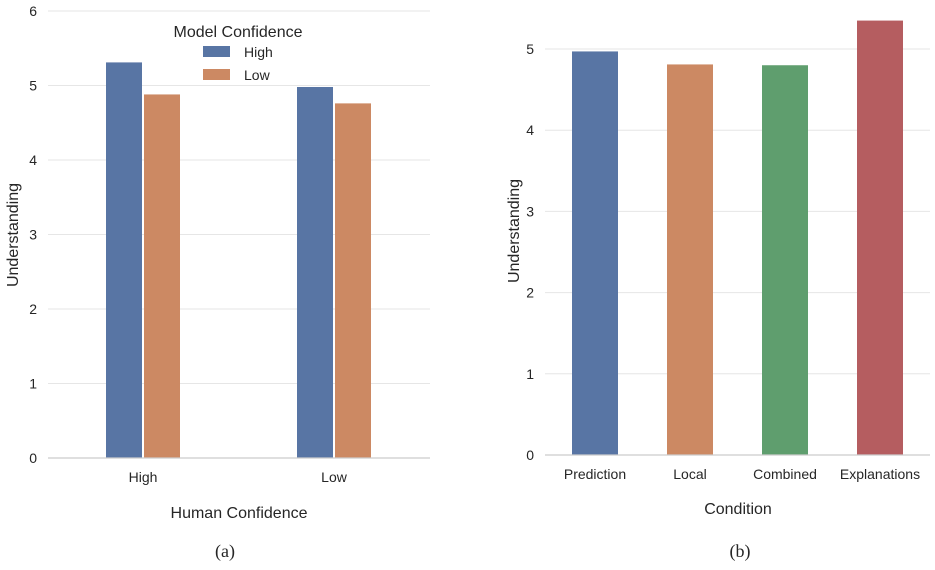  Describe the element at coordinates (33, 309) in the screenshot. I see `panel-a-y-tick-label: 2` at that location.